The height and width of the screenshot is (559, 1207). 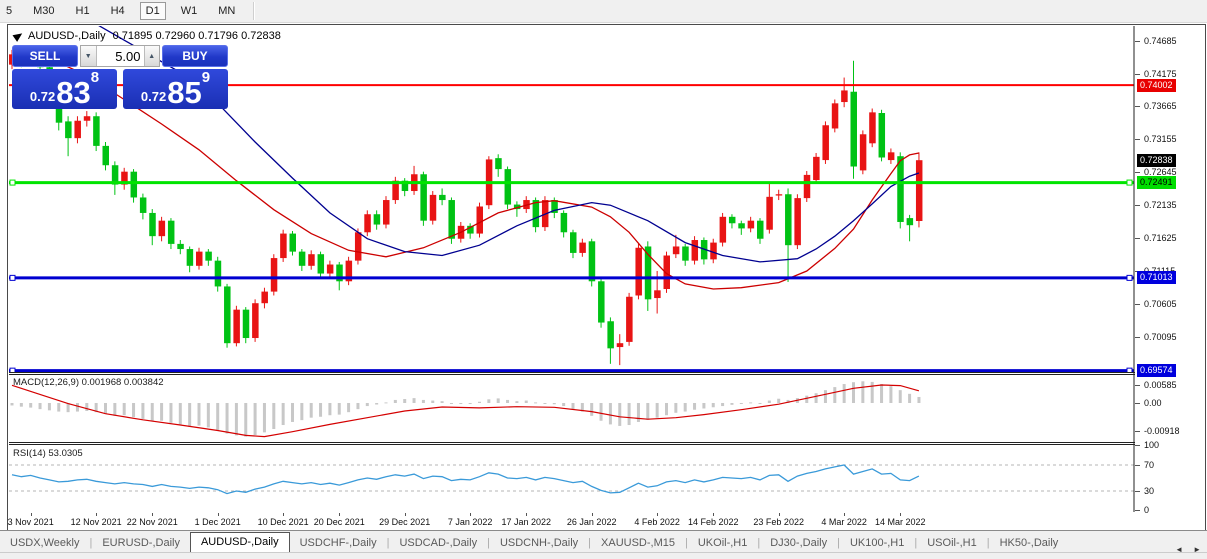 I want to click on price-badge-0.72491: 0.72491, so click(x=1156, y=183).